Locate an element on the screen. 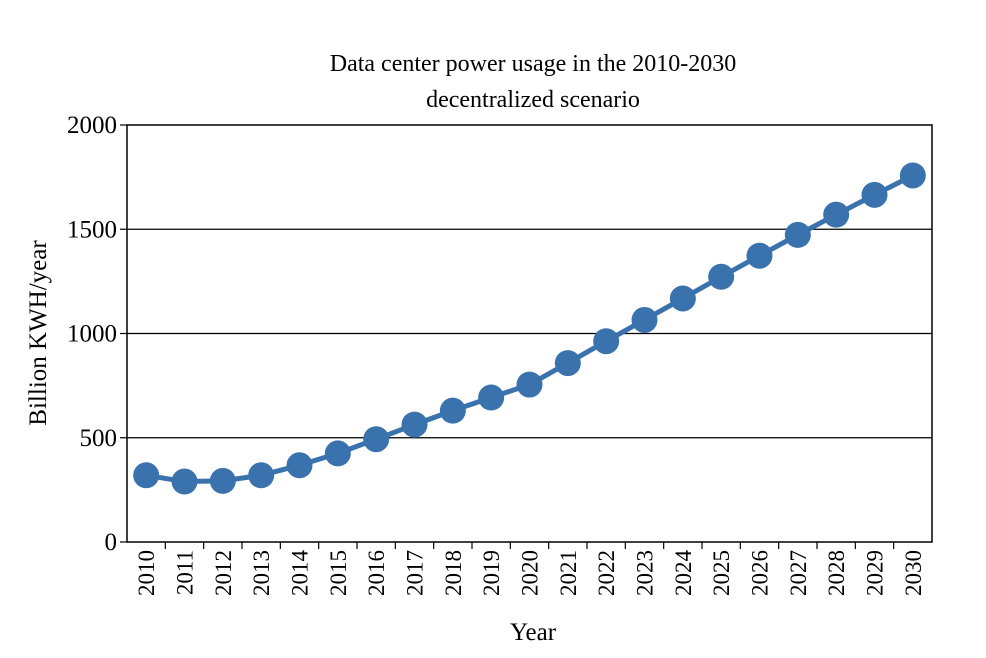 Image resolution: width=986 pixels, height=658 pixels. x-tick-label: 2029 is located at coordinates (875, 573).